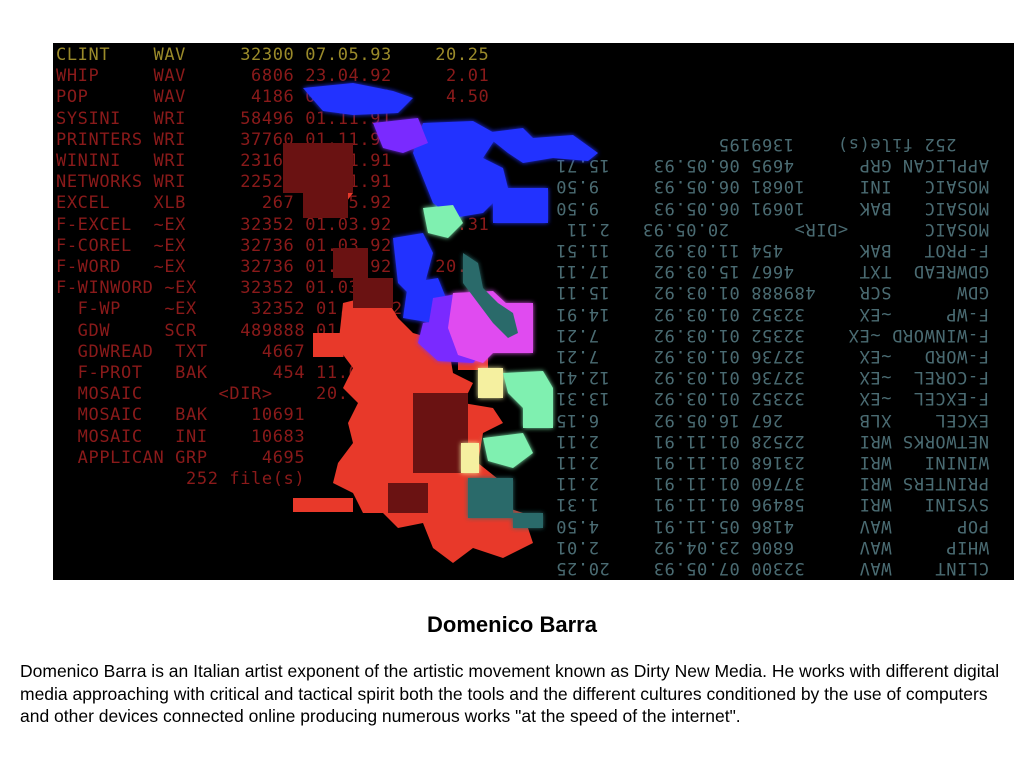  Describe the element at coordinates (224, 245) in the screenshot. I see `terminal-line: F-COREL ~EX 32736 01.03.92` at that location.